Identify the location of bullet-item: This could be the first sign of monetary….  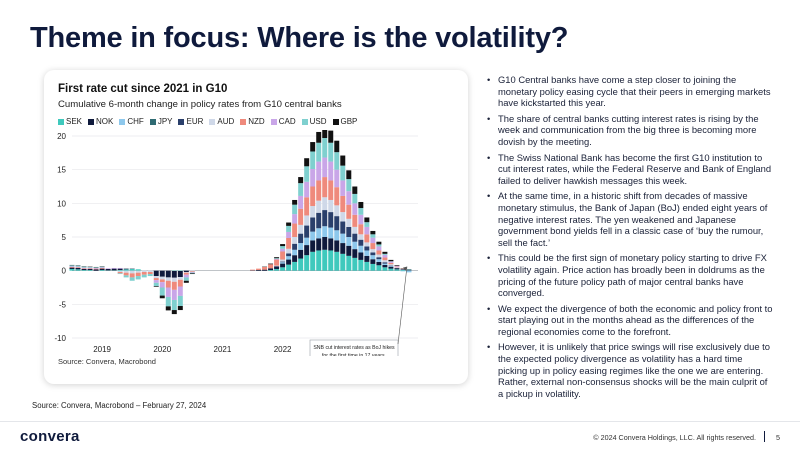
(630, 275).